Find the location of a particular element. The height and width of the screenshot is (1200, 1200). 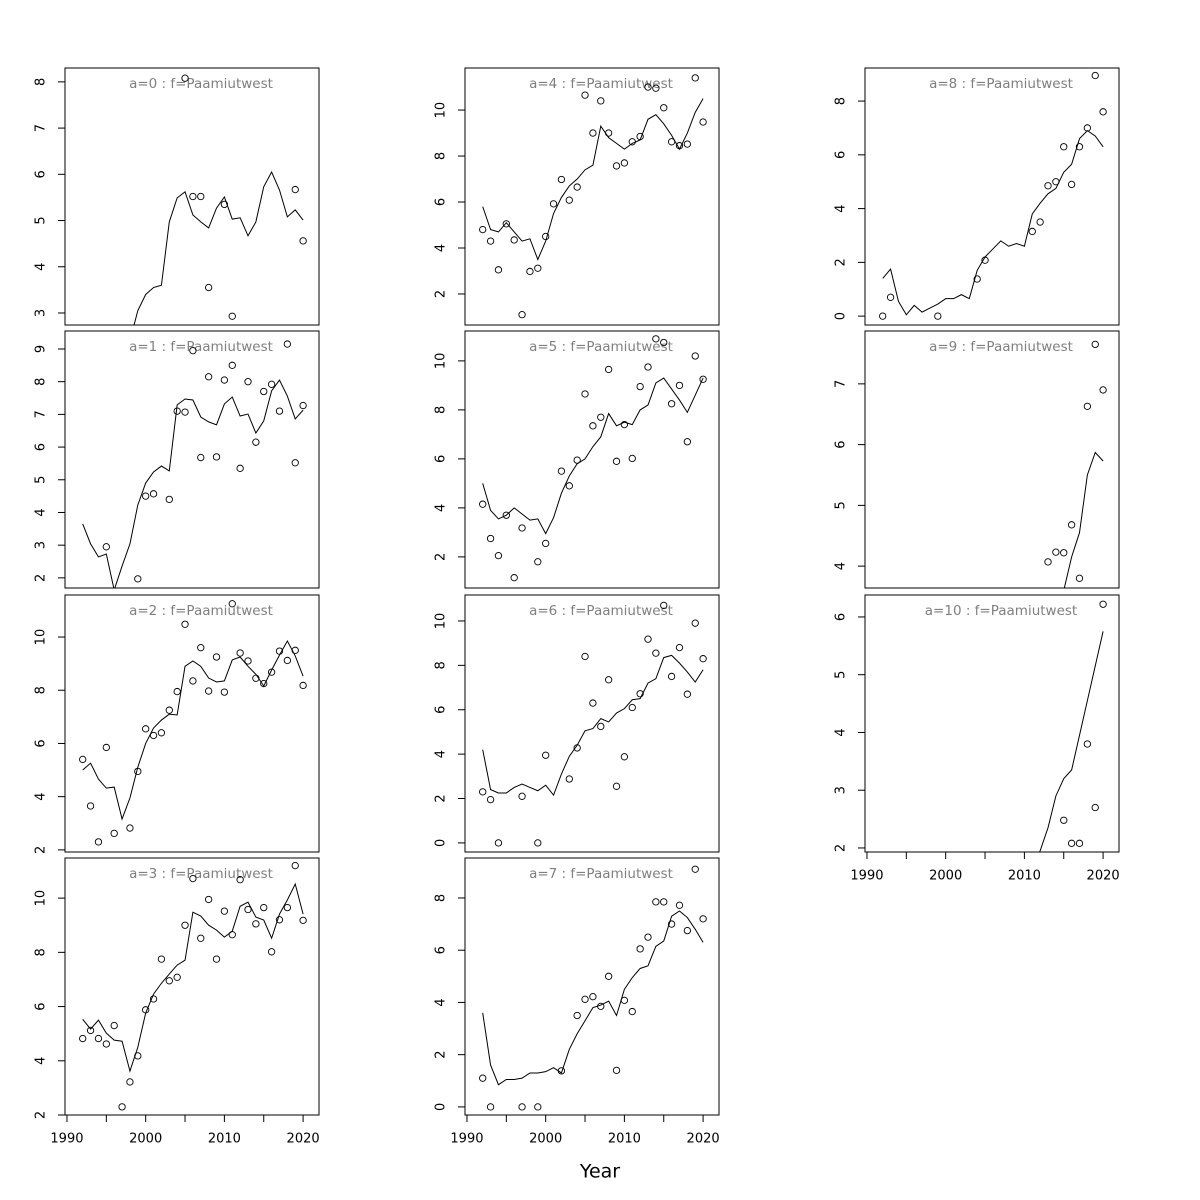

panel-title: a=4 : f=Paamiutwest is located at coordinates (601, 84).